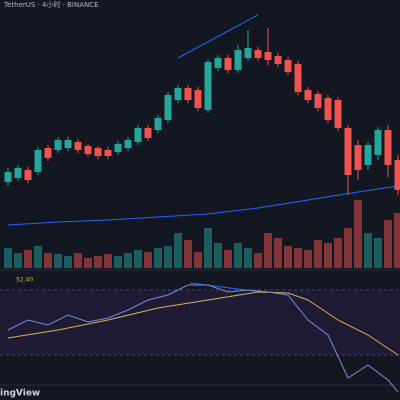 This screenshot has height=400, width=400. What do you see at coordinates (24, 280) in the screenshot?
I see `rsi-label: 52.40` at bounding box center [24, 280].